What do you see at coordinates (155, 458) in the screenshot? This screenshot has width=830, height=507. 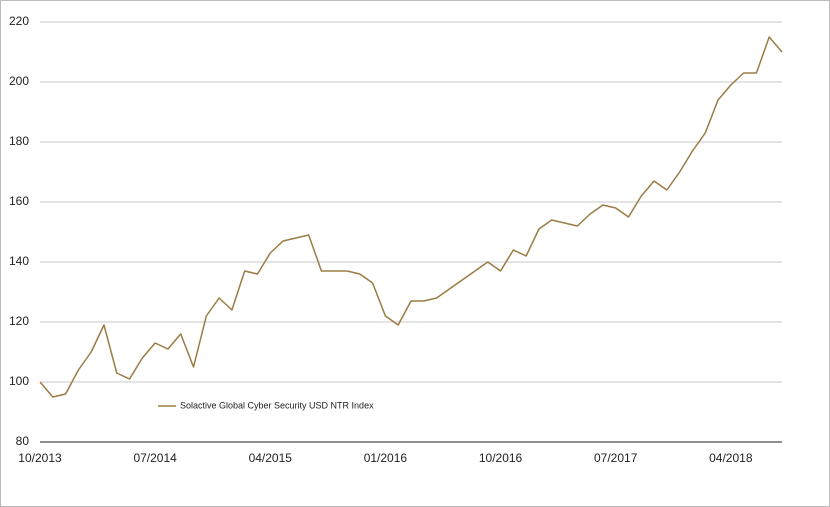 I see `x-tick-label: 07/2014` at bounding box center [155, 458].